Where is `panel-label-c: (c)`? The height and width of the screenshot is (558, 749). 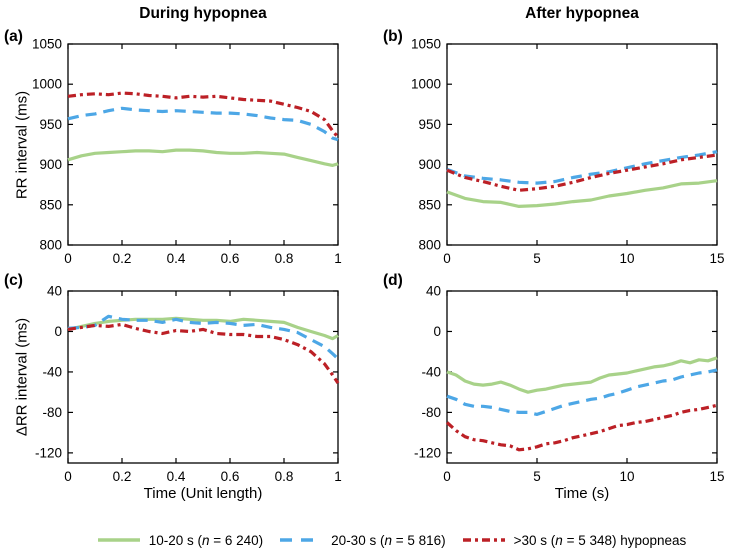
panel-label-c: (c) is located at coordinates (13, 280).